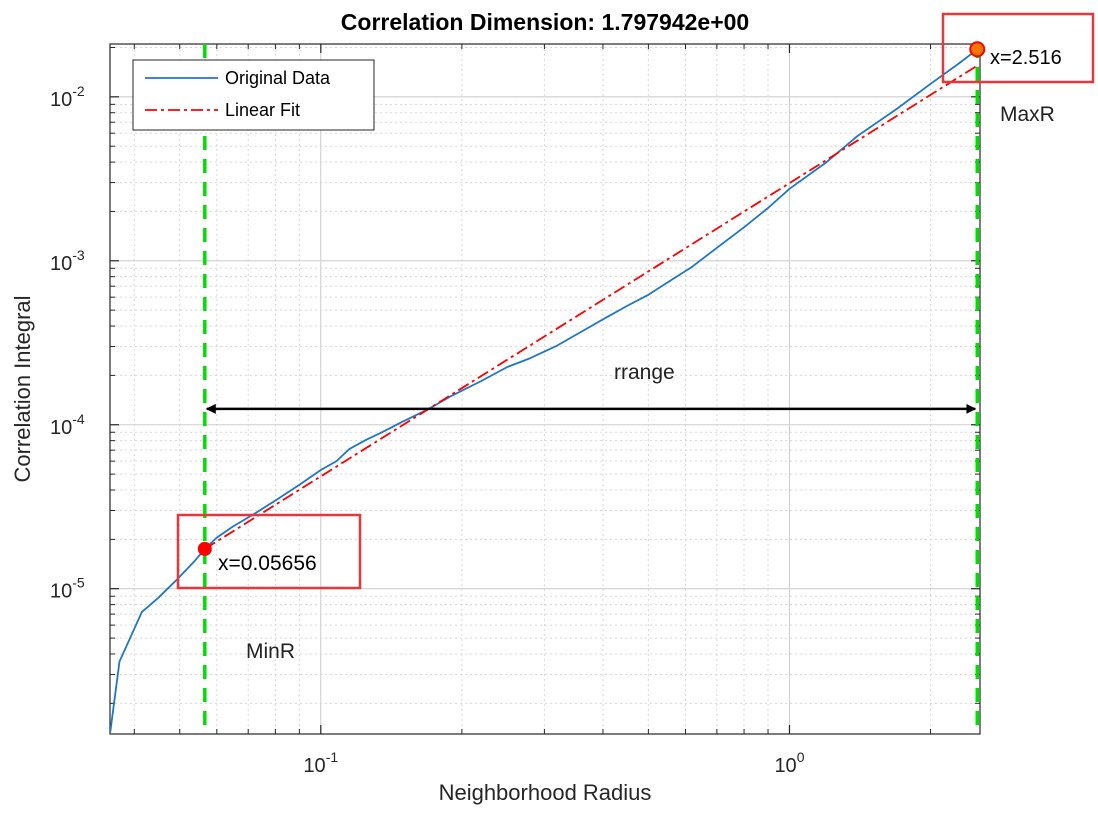  Describe the element at coordinates (22, 388) in the screenshot. I see `y-axis-label: Correlation Integral` at that location.